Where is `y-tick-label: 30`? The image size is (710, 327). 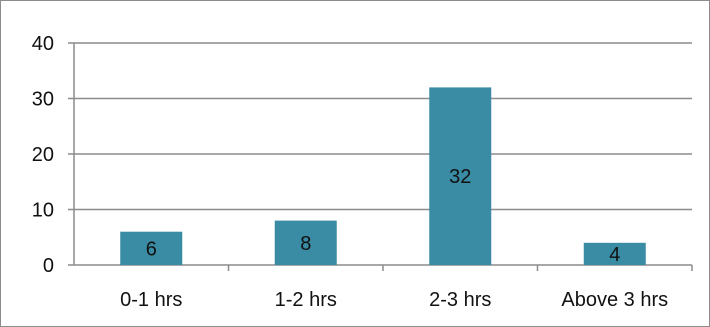
y-tick-label: 30 is located at coordinates (43, 100).